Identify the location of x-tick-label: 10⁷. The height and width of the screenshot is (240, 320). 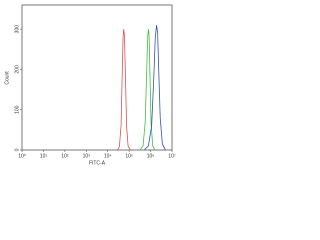
(172, 156).